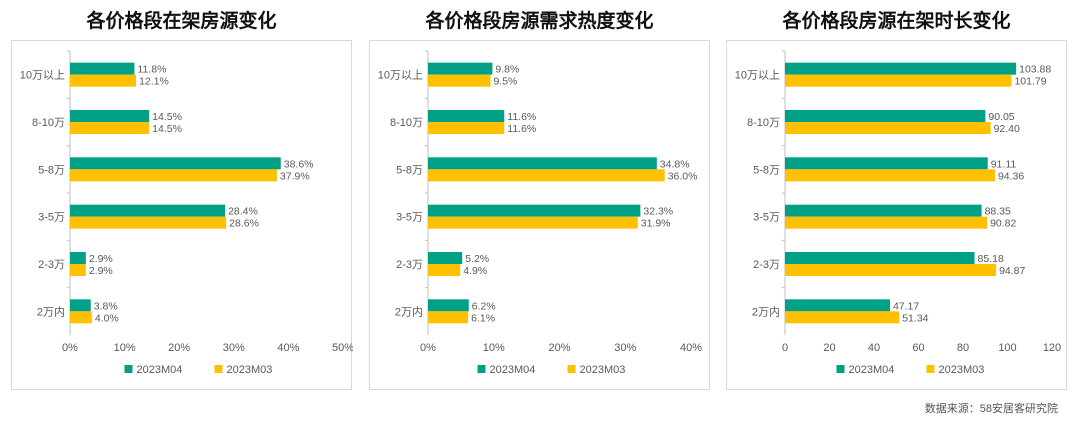 The image size is (1080, 427). I want to click on bar-value-label: 3.8%, so click(106, 306).